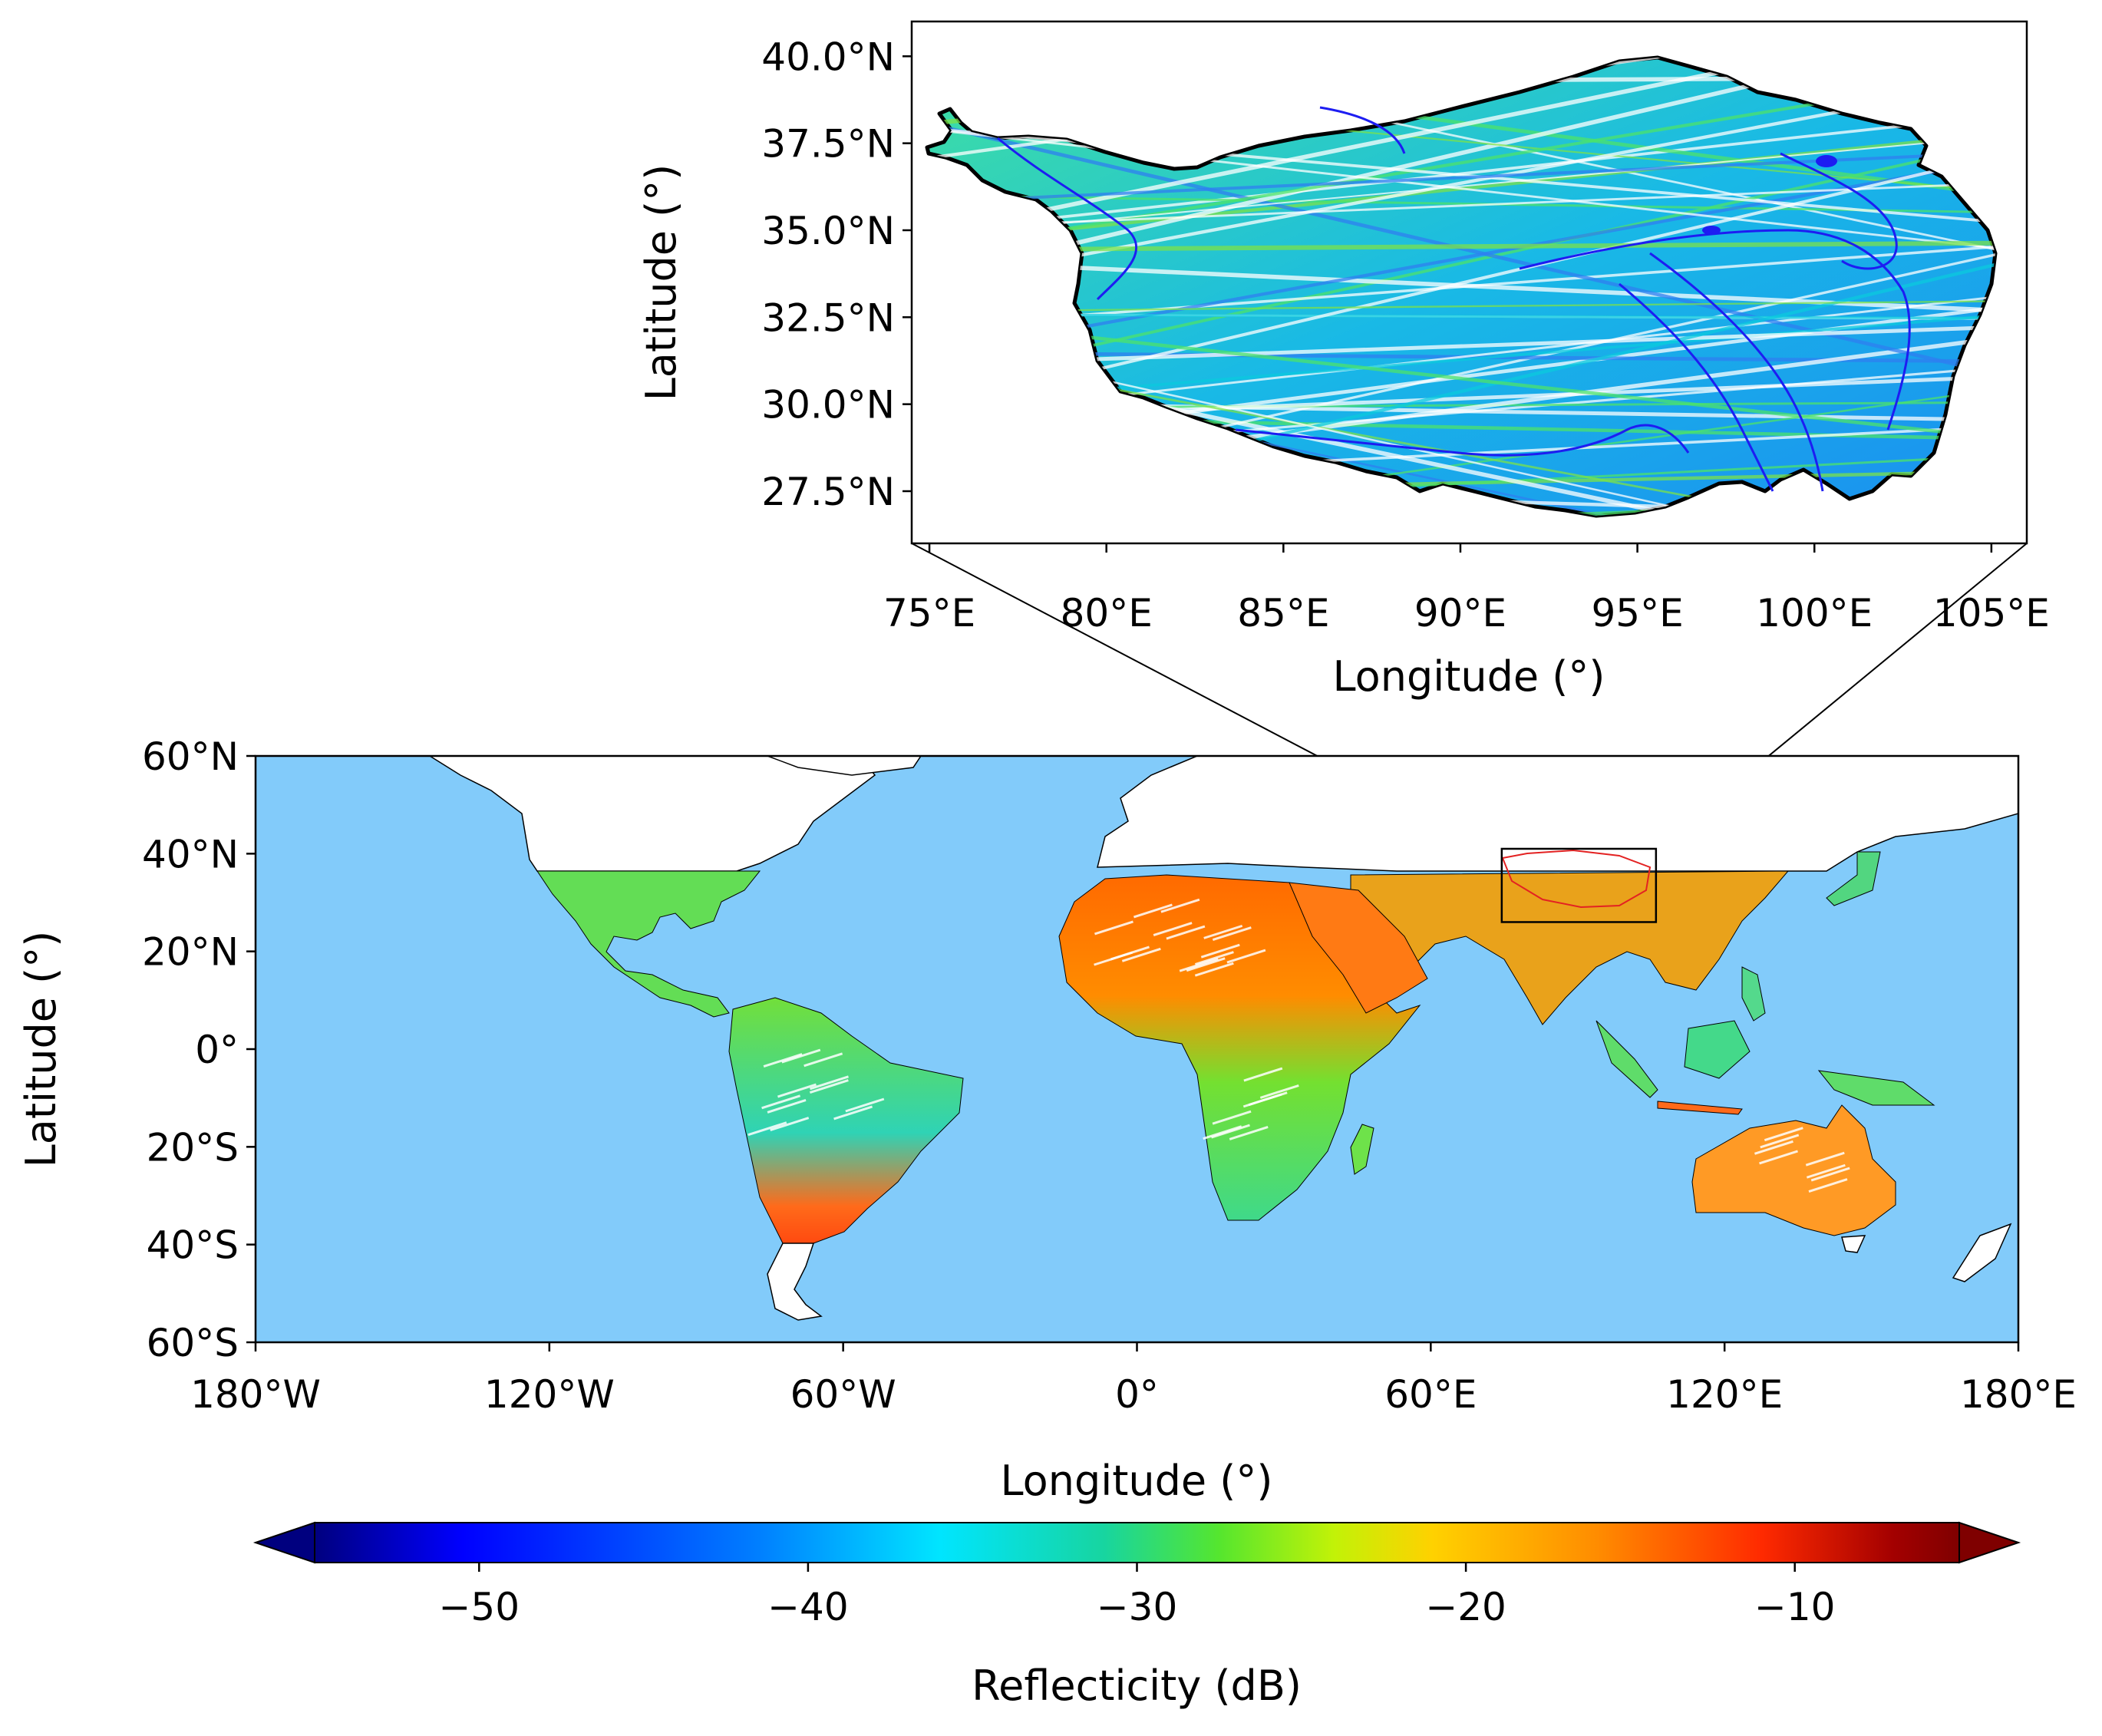  Describe the element at coordinates (844, 766) in the screenshot. I see `greenland` at that location.